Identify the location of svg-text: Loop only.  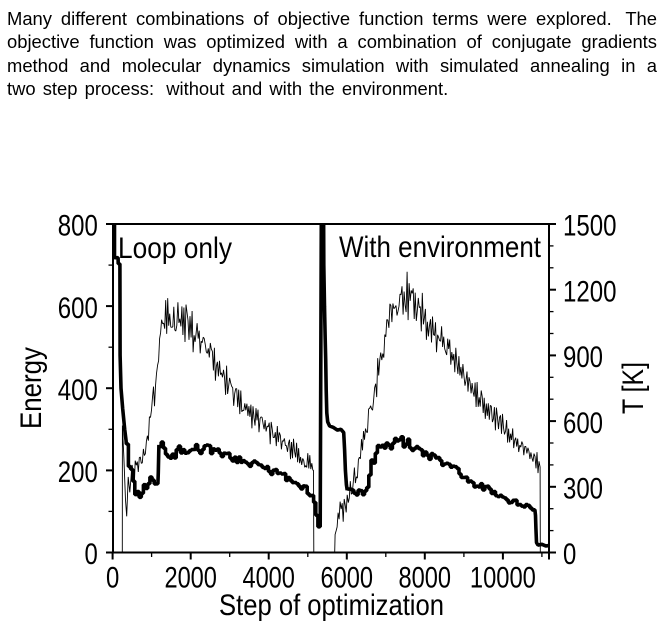
(175, 248).